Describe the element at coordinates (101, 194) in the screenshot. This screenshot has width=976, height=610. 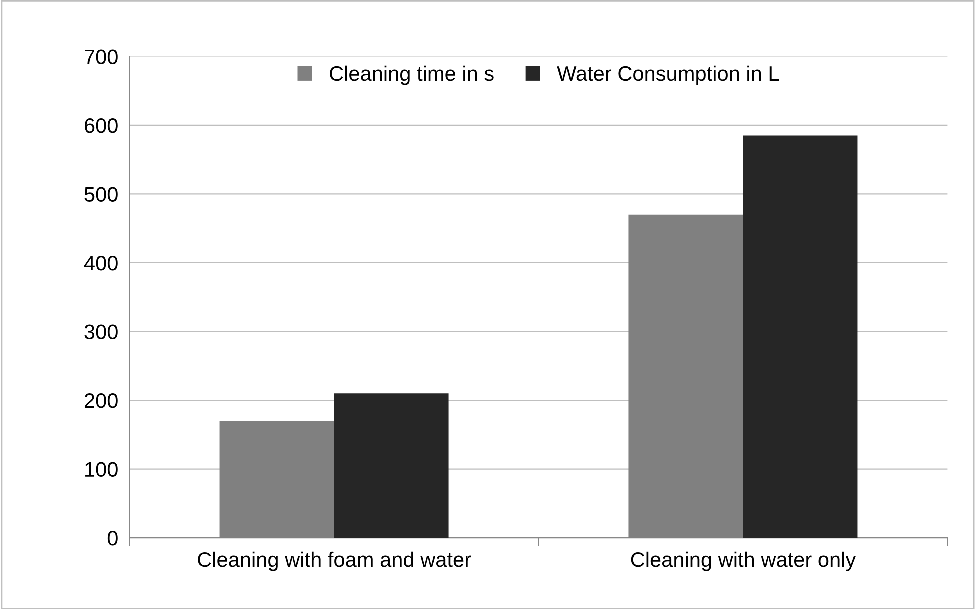
I see `y-tick-label: 500` at that location.